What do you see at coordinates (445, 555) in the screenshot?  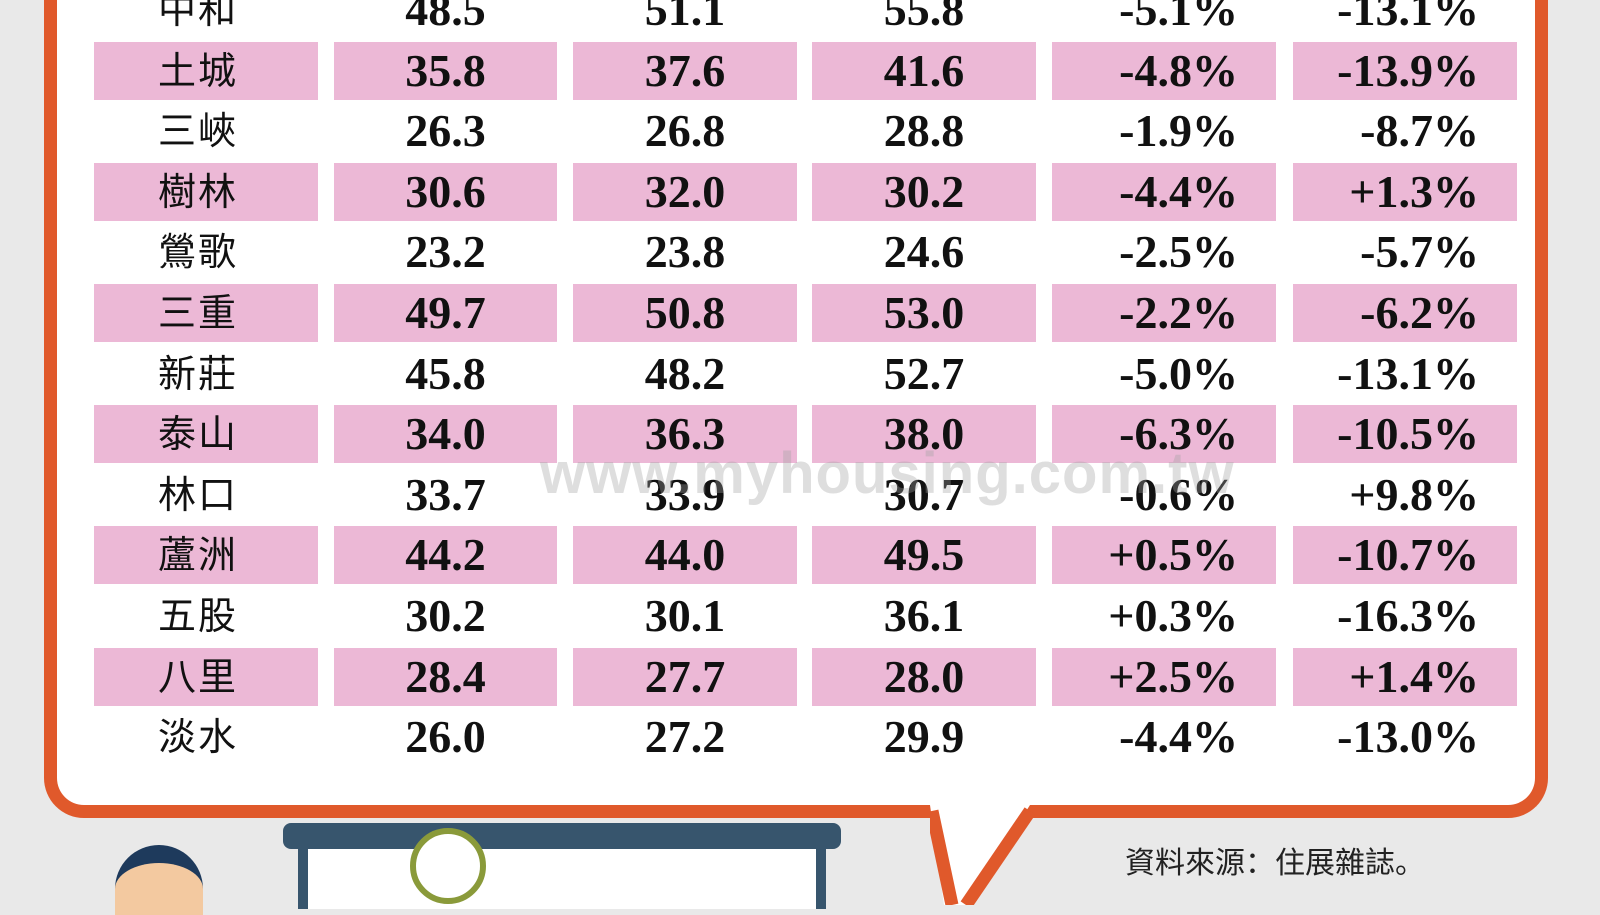 I see `table-cell: 44.2` at bounding box center [445, 555].